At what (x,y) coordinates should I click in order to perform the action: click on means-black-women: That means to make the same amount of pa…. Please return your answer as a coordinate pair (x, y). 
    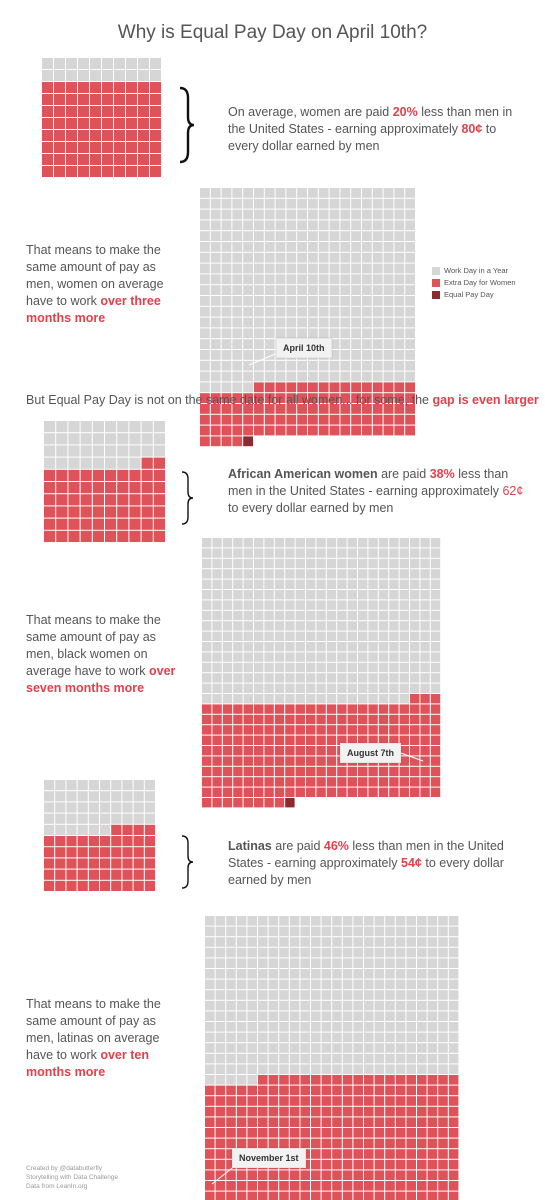
    Looking at the image, I should click on (101, 654).